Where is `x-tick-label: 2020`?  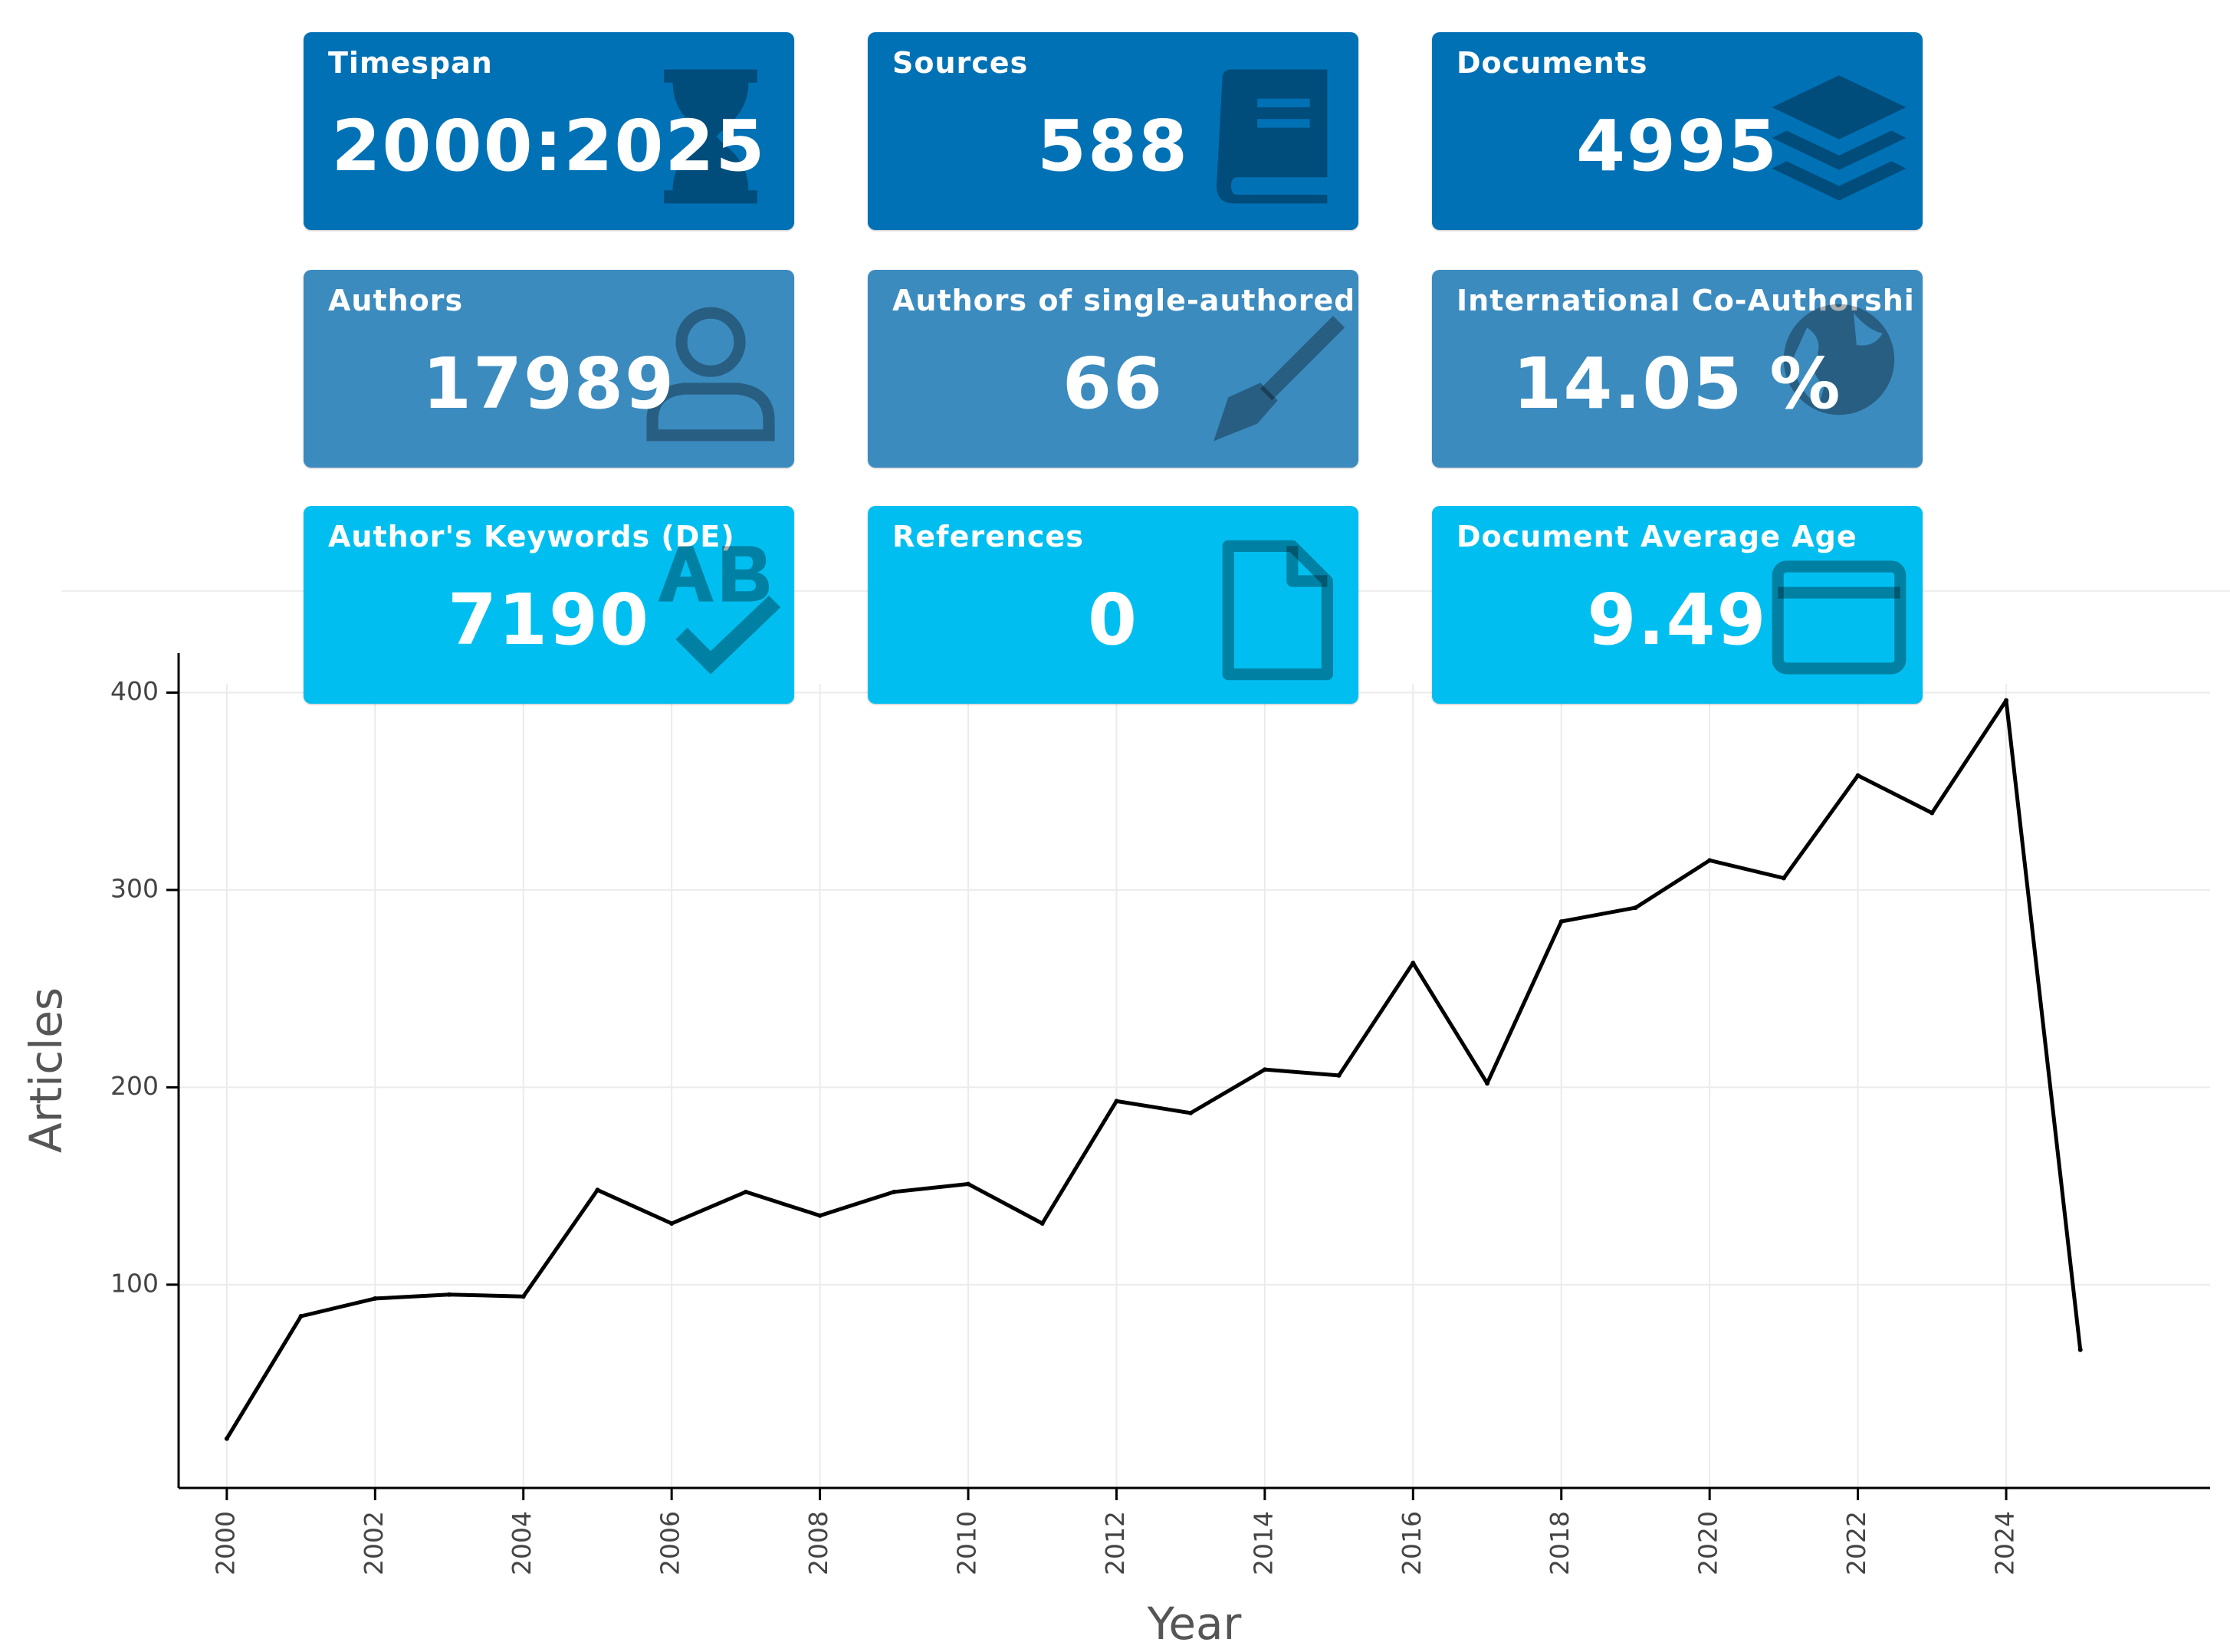
x-tick-label: 2020 is located at coordinates (1708, 1543).